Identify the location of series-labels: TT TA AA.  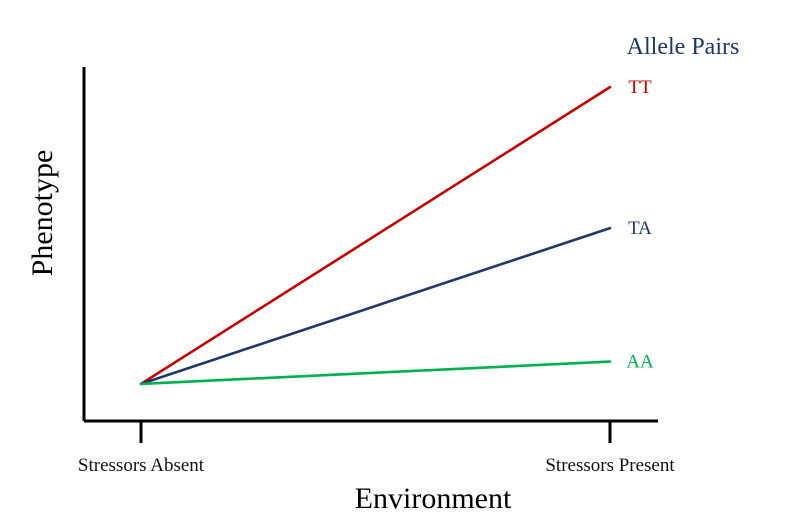
(640, 225).